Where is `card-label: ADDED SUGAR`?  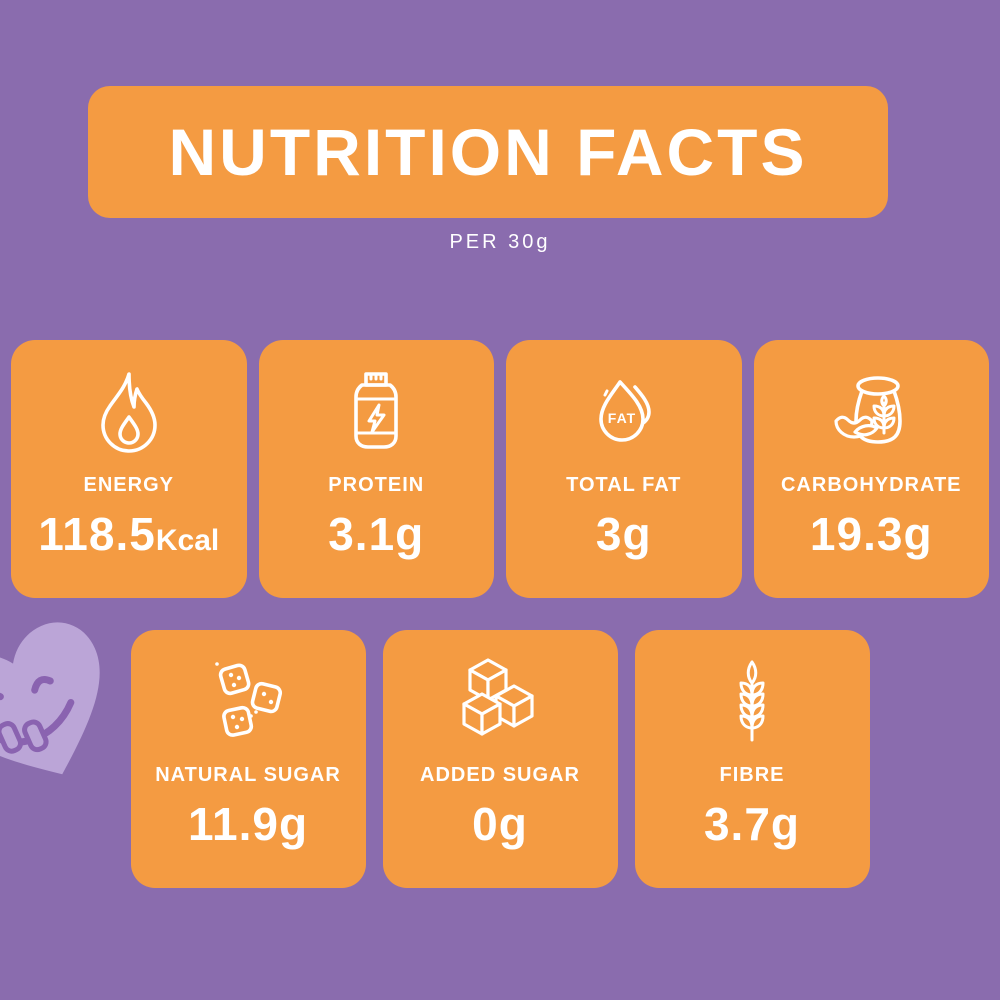 card-label: ADDED SUGAR is located at coordinates (500, 775).